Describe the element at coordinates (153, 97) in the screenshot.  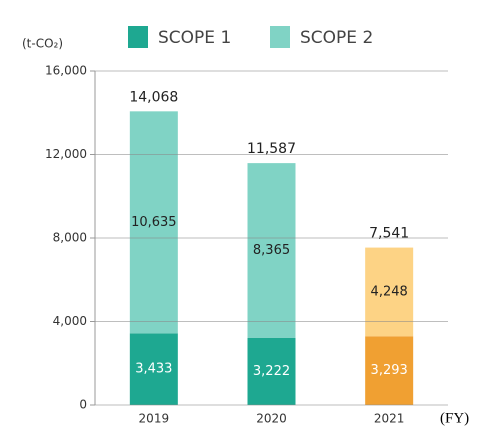
I see `total-label: 14,068` at that location.